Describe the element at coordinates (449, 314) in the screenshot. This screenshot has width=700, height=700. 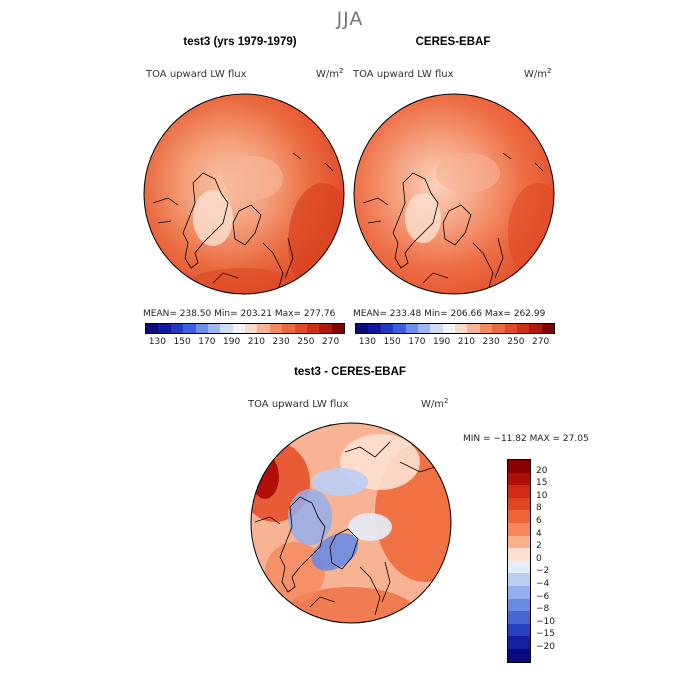
I see `panel-2-stats: MEAN= 233.48 Min= 206.66 Max= 262.99` at that location.